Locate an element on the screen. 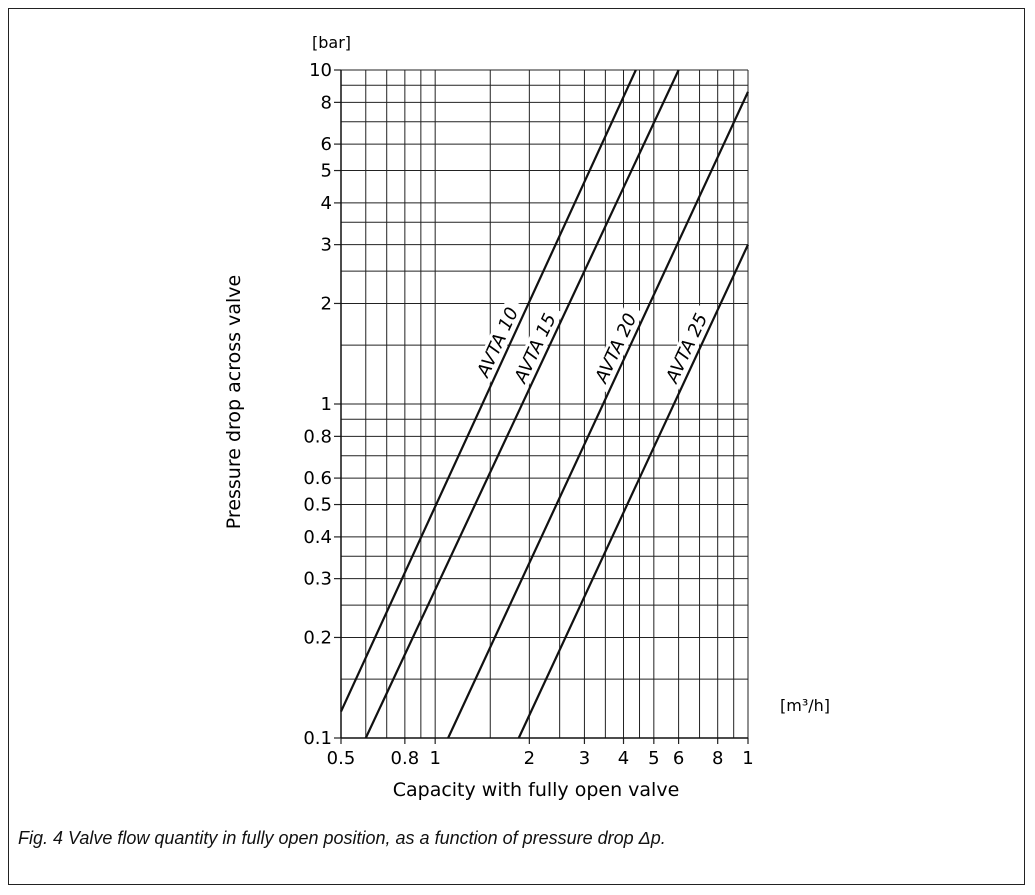  y-unit-label: [bar] is located at coordinates (331, 42).